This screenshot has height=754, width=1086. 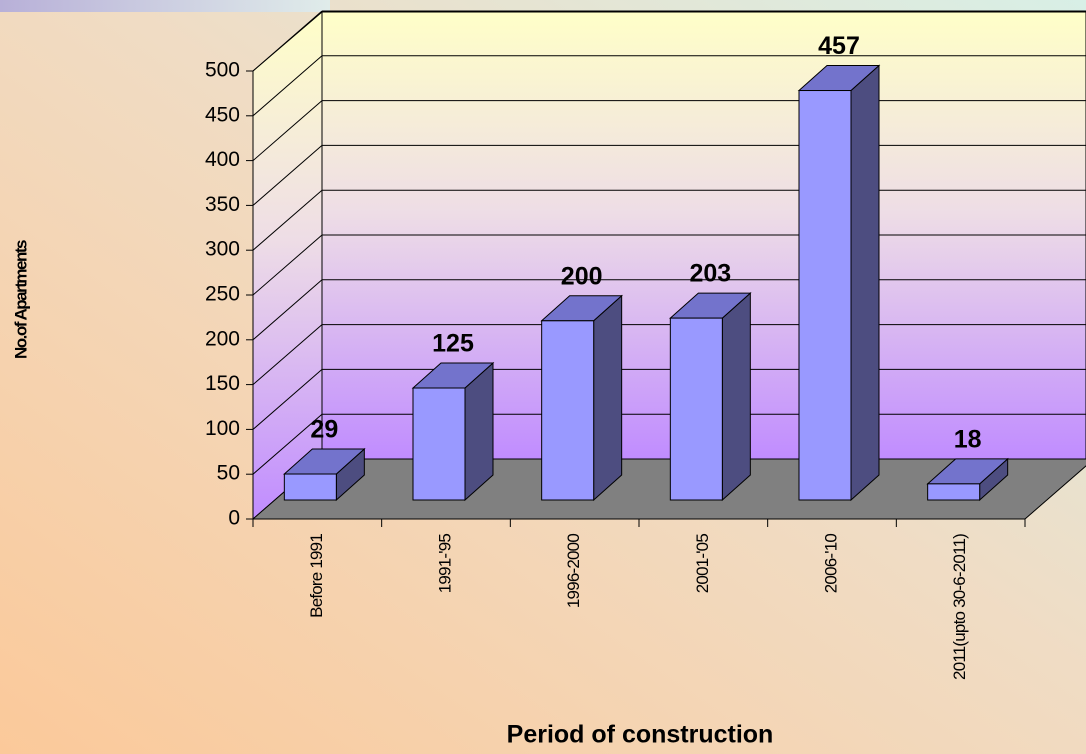 What do you see at coordinates (839, 46) in the screenshot?
I see `value-label: 457` at bounding box center [839, 46].